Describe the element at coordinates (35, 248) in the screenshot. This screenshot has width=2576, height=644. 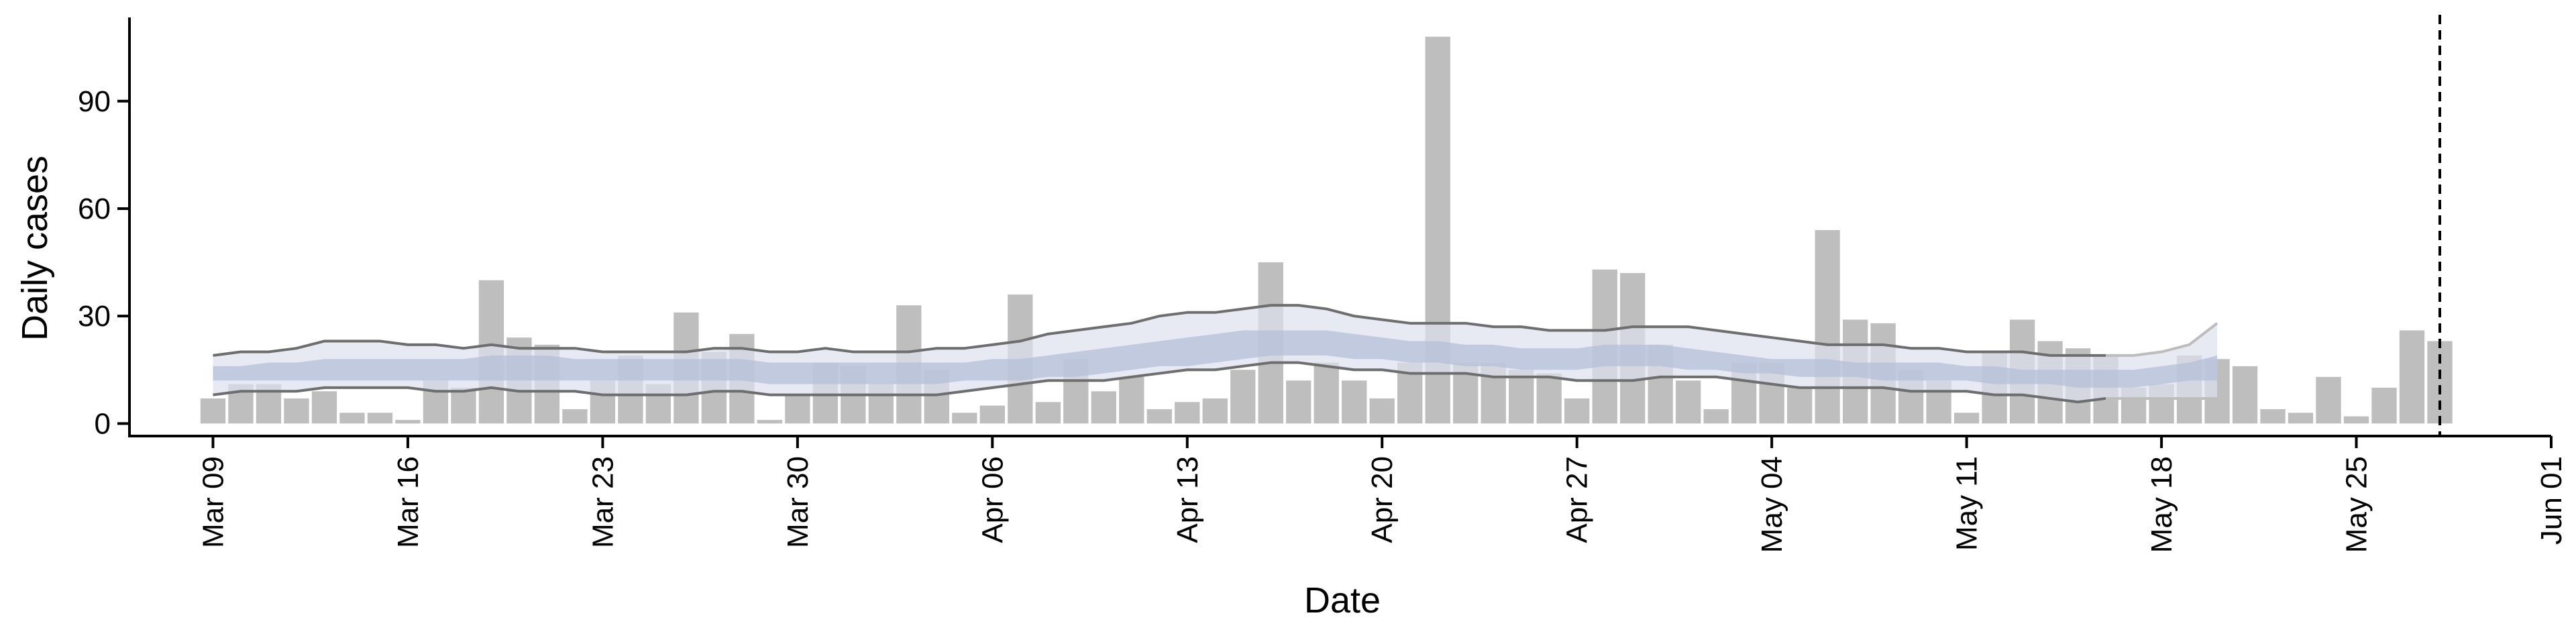
I see `y-axis-title: Daily cases` at that location.